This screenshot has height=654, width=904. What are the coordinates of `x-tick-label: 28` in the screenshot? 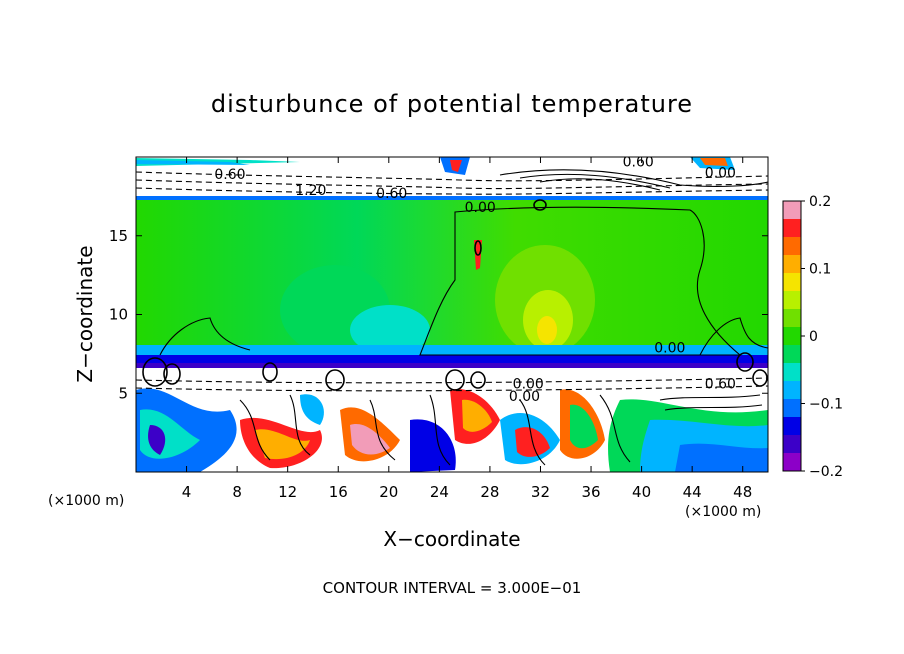 It's located at (489, 492).